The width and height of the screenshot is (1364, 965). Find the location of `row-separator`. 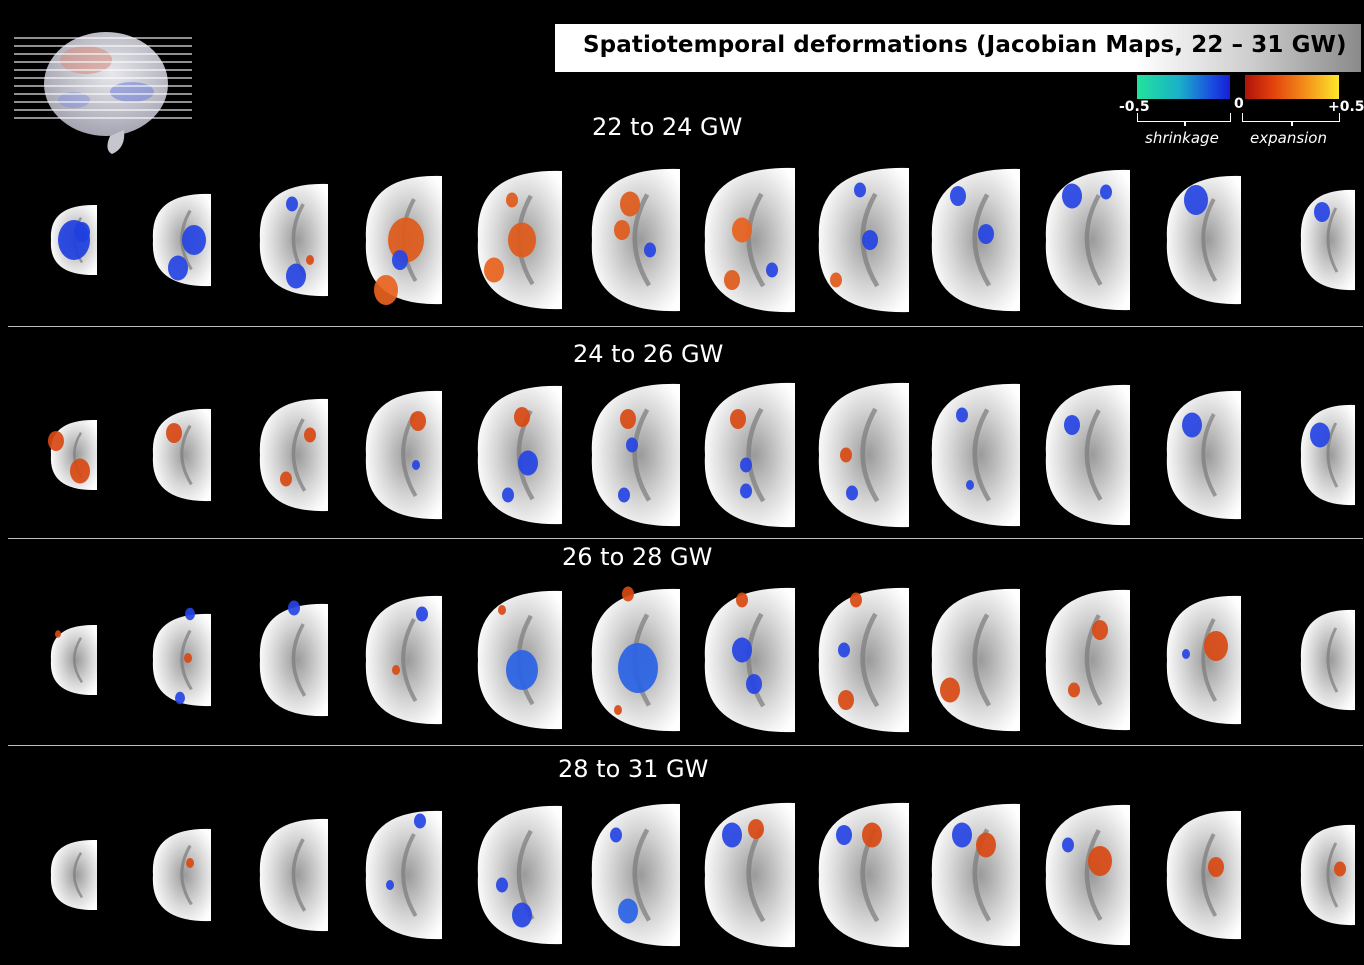

row-separator is located at coordinates (685, 745).